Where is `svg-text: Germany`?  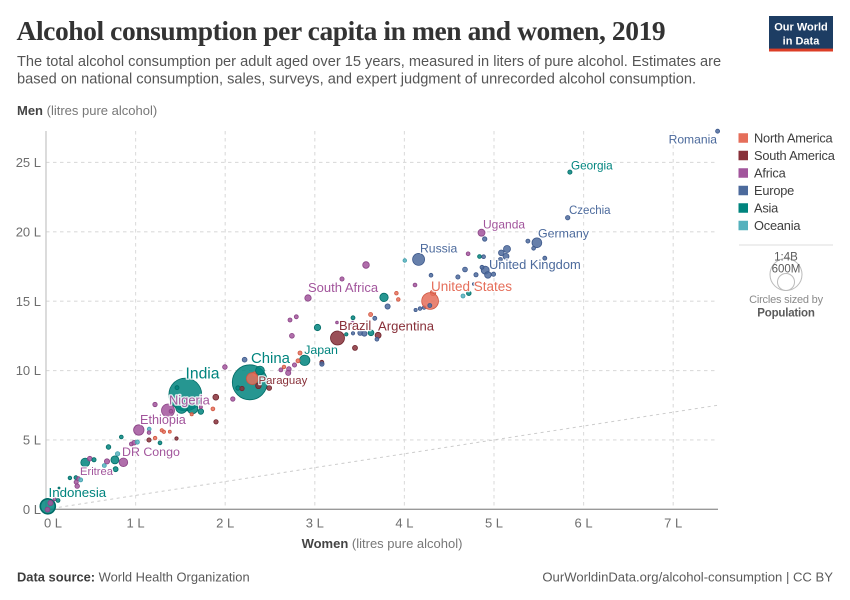 svg-text: Germany is located at coordinates (564, 234).